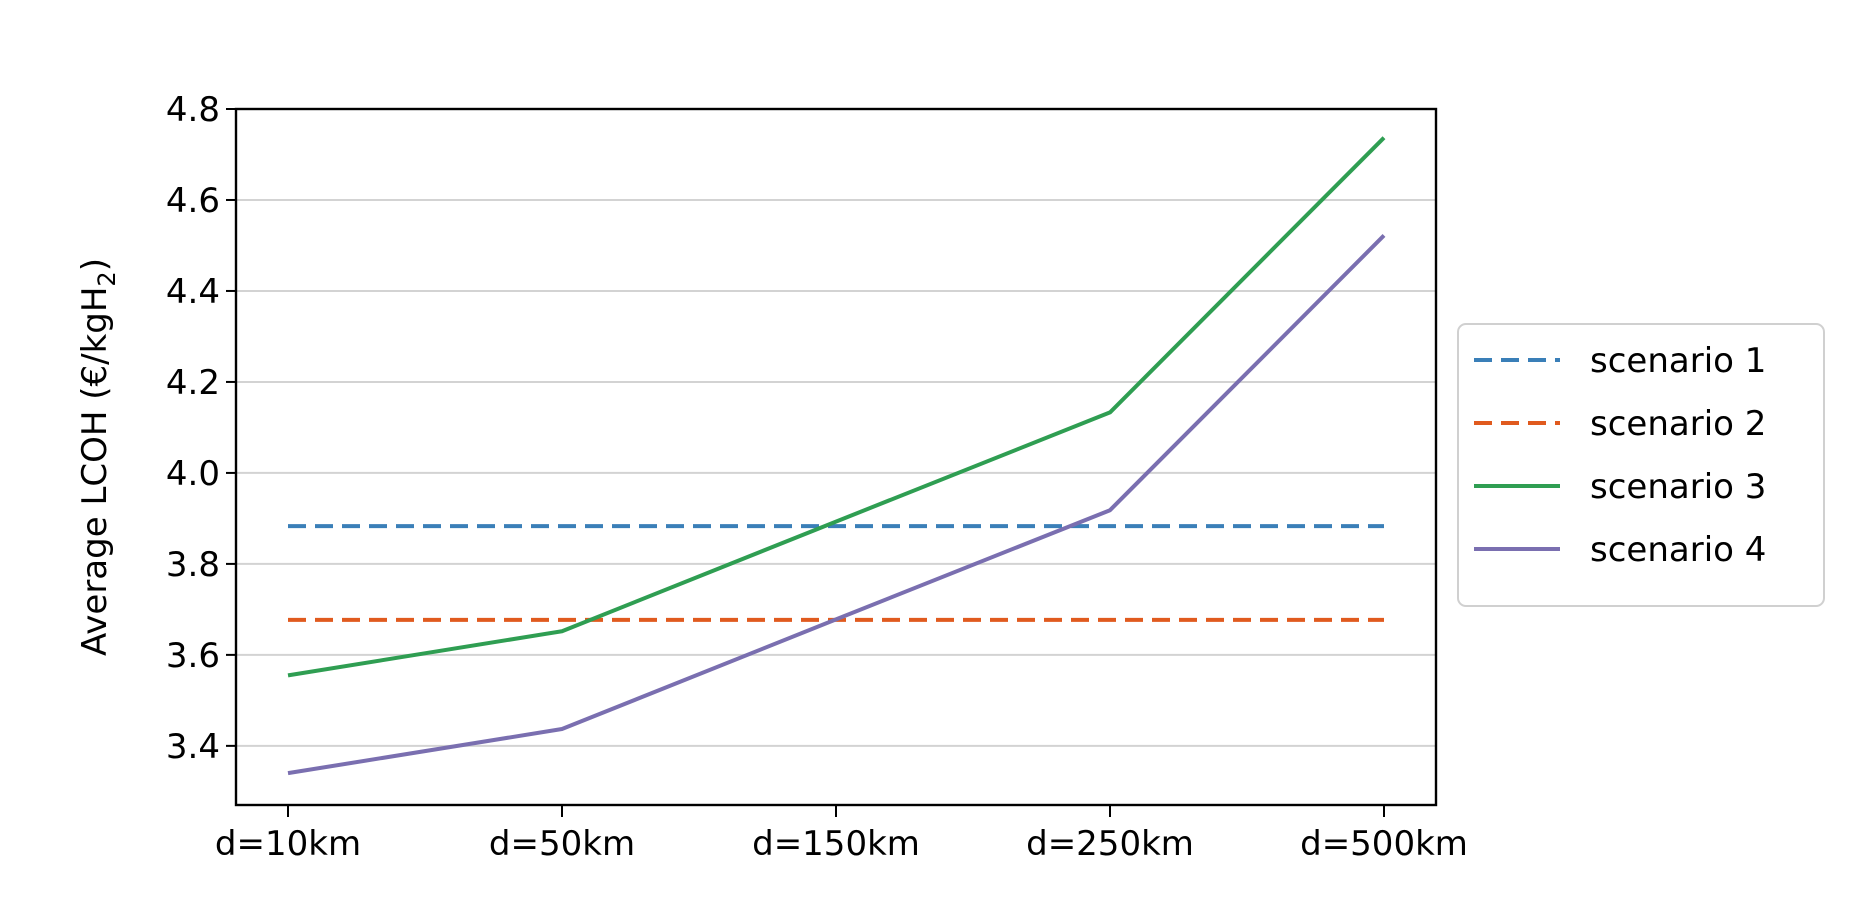 This screenshot has width=1860, height=900. I want to click on x-tick-label: d=10km, so click(288, 844).